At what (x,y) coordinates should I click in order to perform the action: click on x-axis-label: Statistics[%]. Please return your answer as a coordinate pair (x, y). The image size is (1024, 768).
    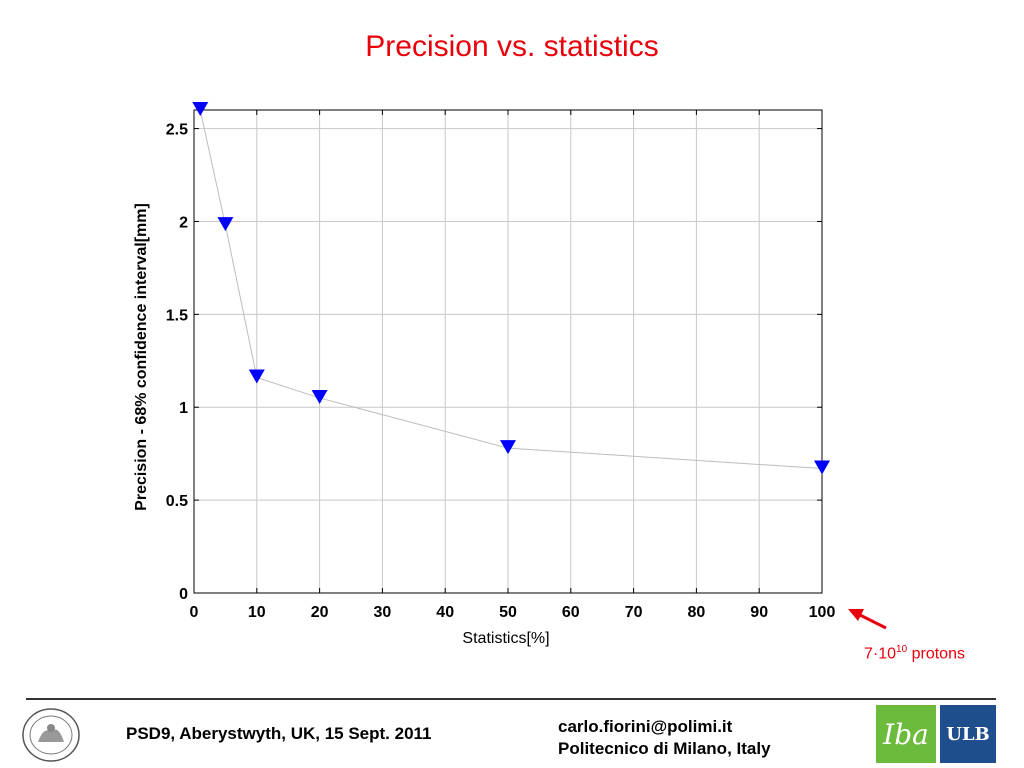
    Looking at the image, I should click on (505, 638).